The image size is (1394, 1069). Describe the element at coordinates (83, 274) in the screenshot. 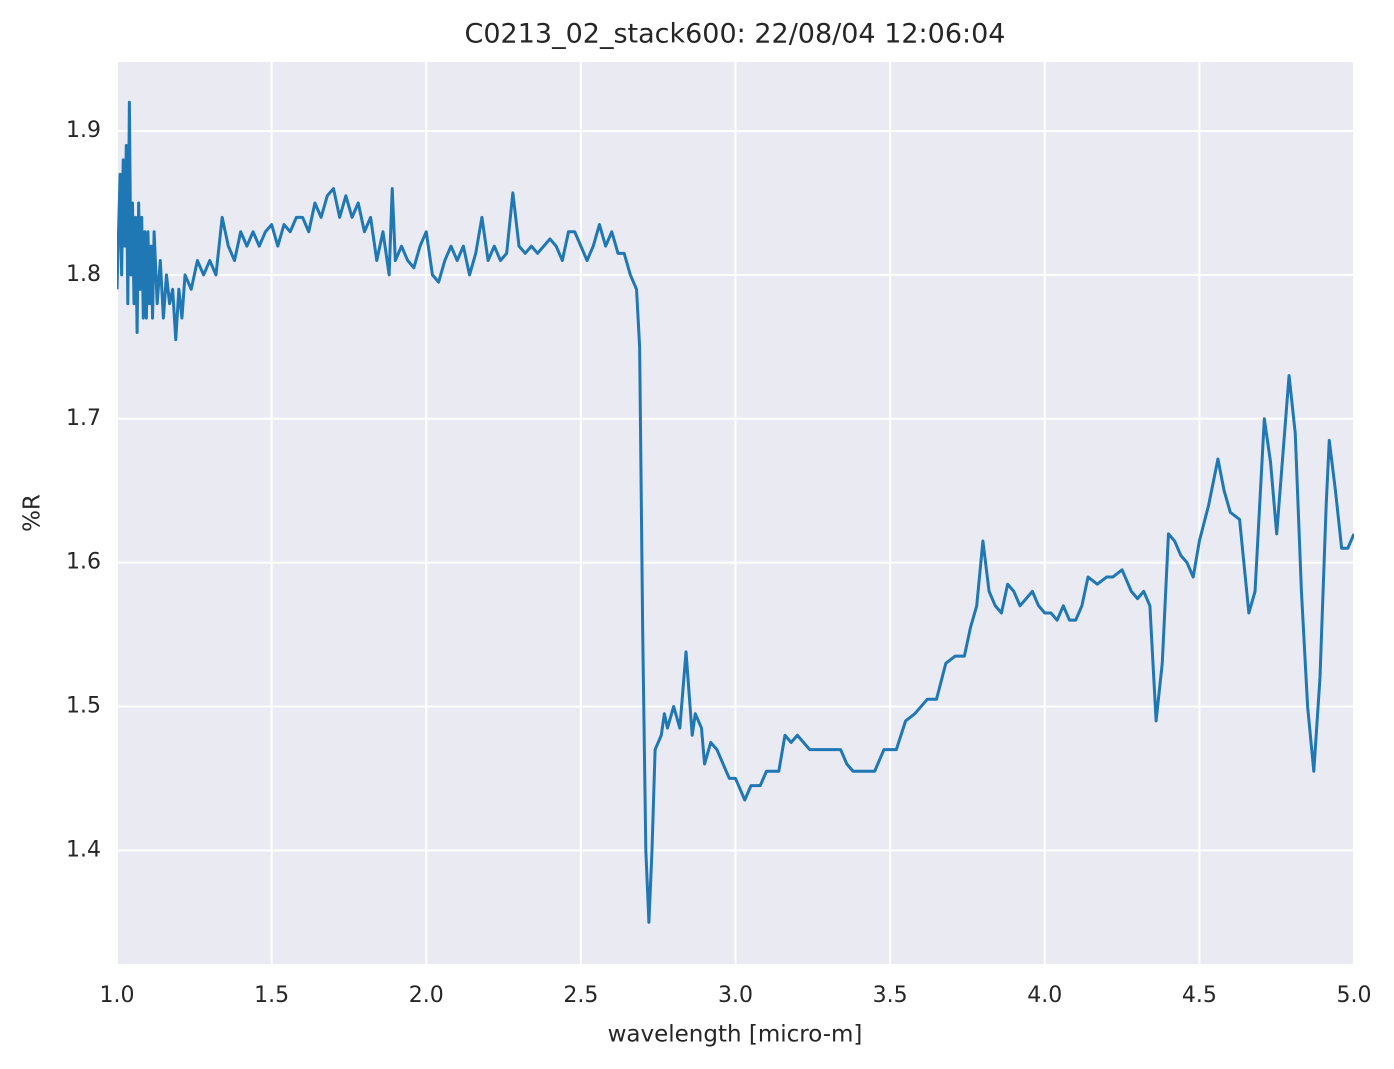

I see `y-tick-label: 1.8` at that location.